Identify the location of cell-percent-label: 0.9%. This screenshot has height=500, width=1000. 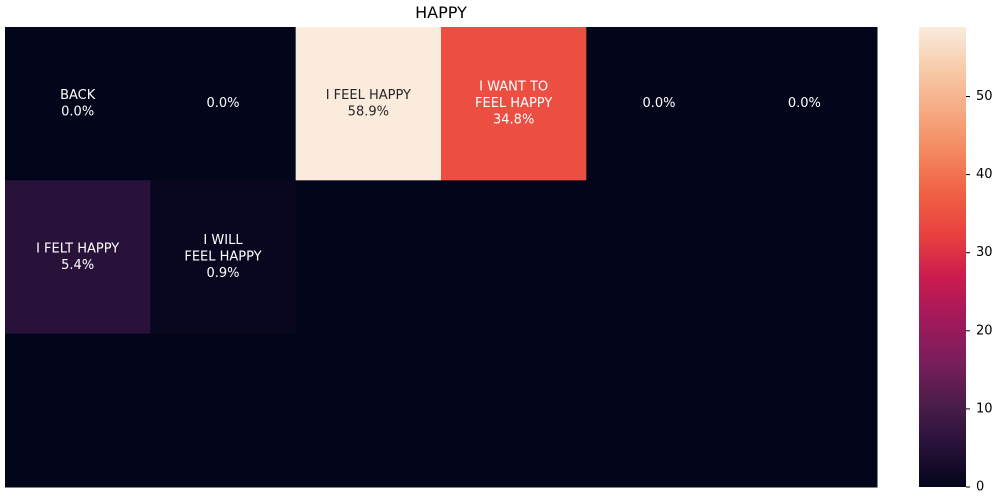
(222, 273).